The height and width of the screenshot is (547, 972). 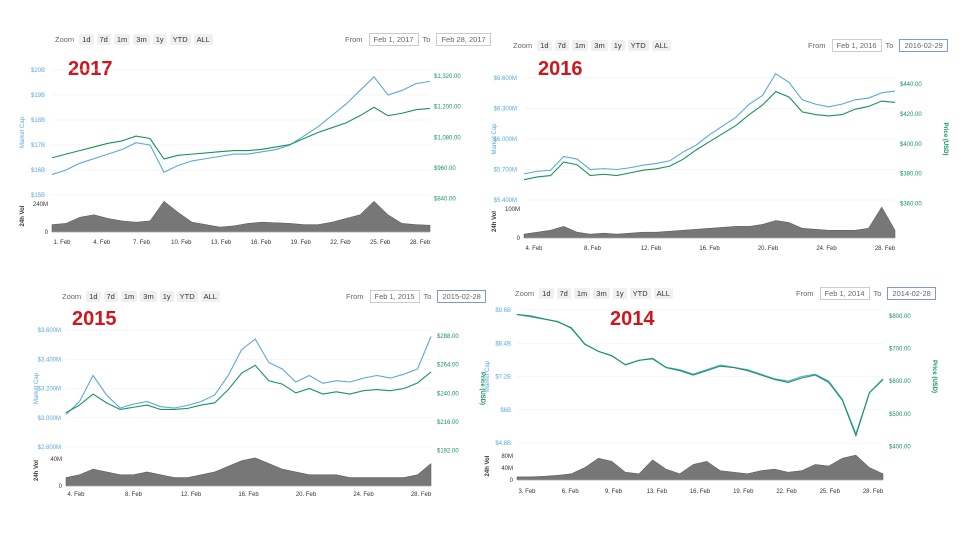 I want to click on from-date-input: Feb 1, 2016, so click(x=856, y=45).